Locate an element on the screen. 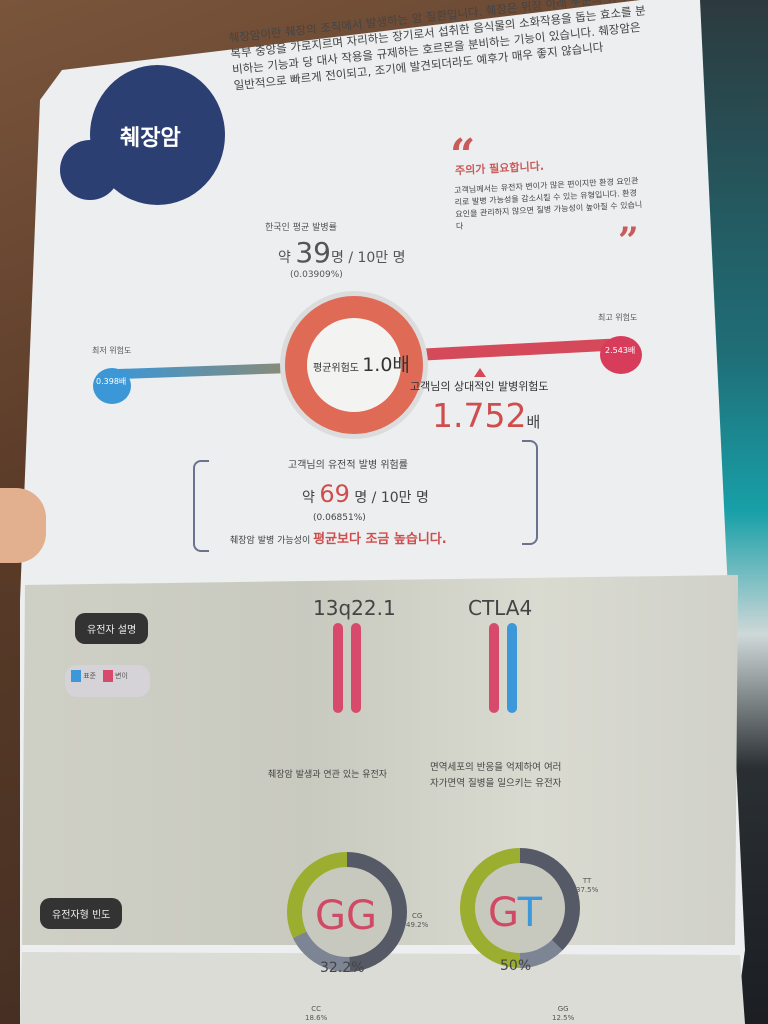  average-percent: (0.03909%) is located at coordinates (316, 275).